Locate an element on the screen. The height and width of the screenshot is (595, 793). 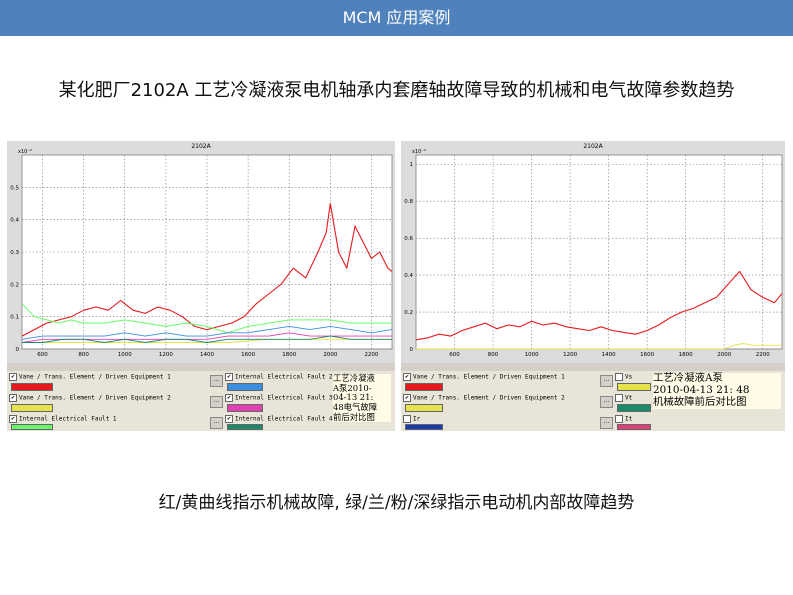
y-tick-label: 0.8 is located at coordinates (408, 202).